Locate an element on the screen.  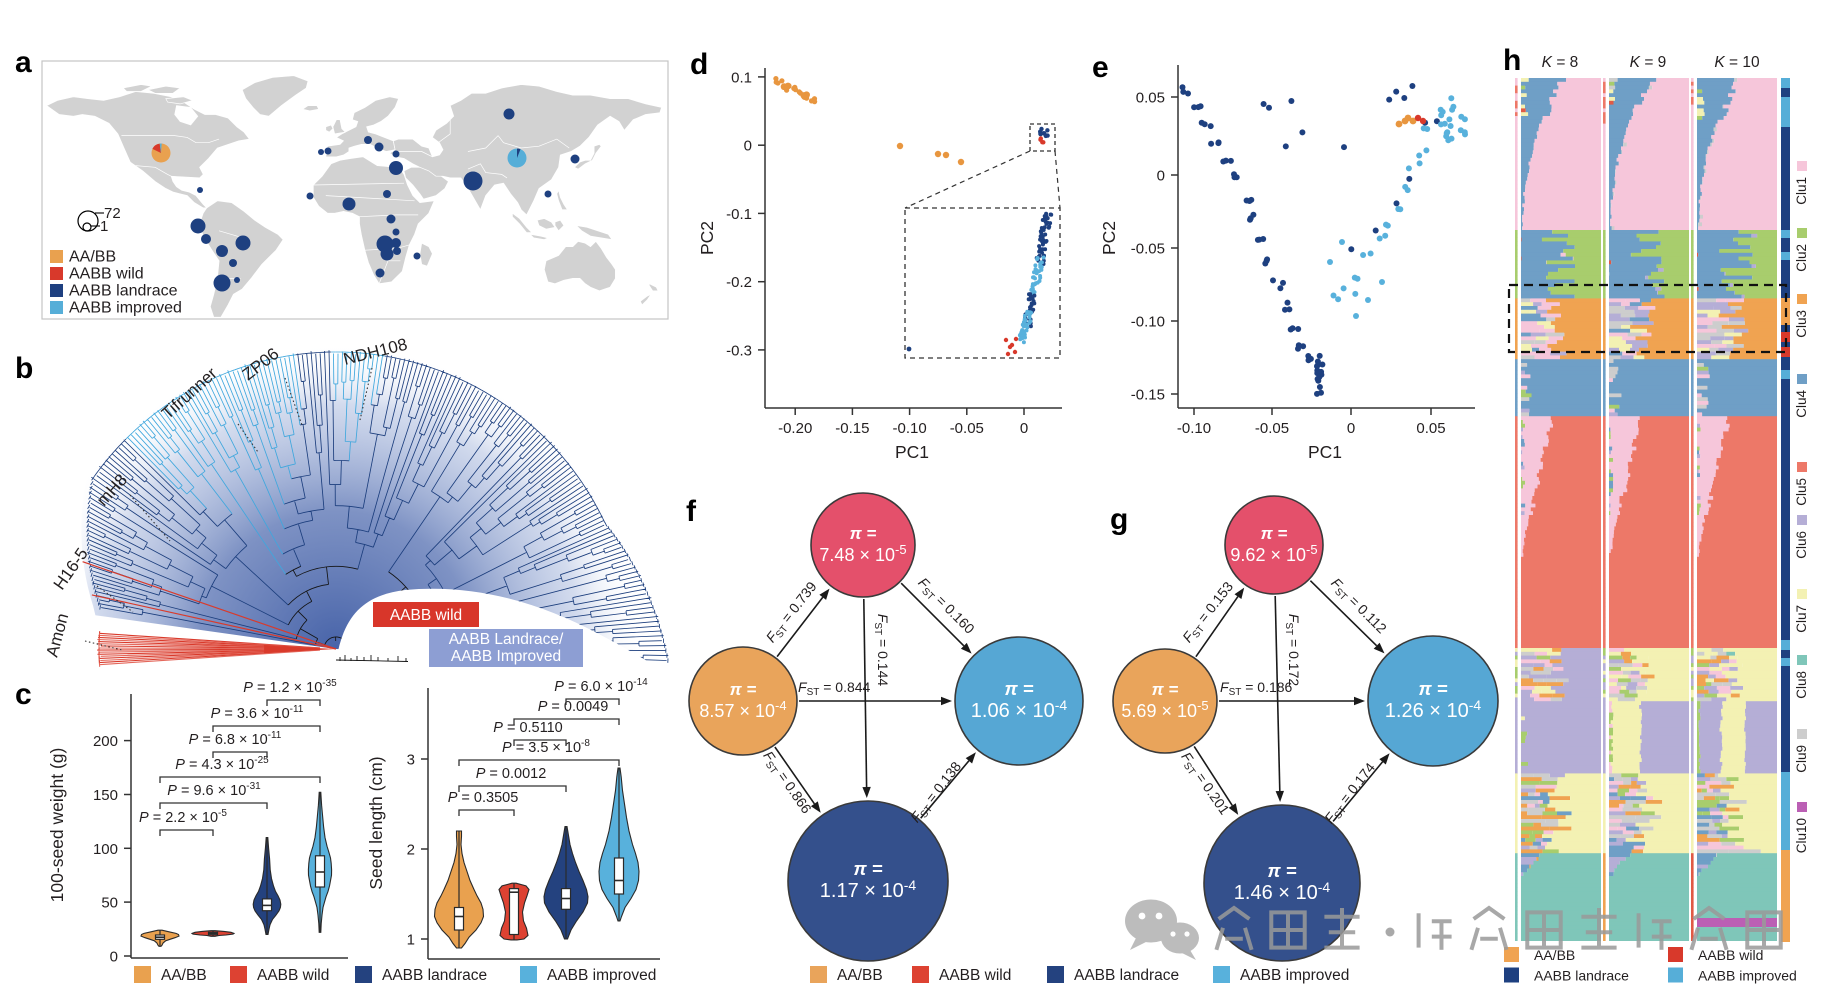
svg-text: FST = 0.186 is located at coordinates (1256, 688).